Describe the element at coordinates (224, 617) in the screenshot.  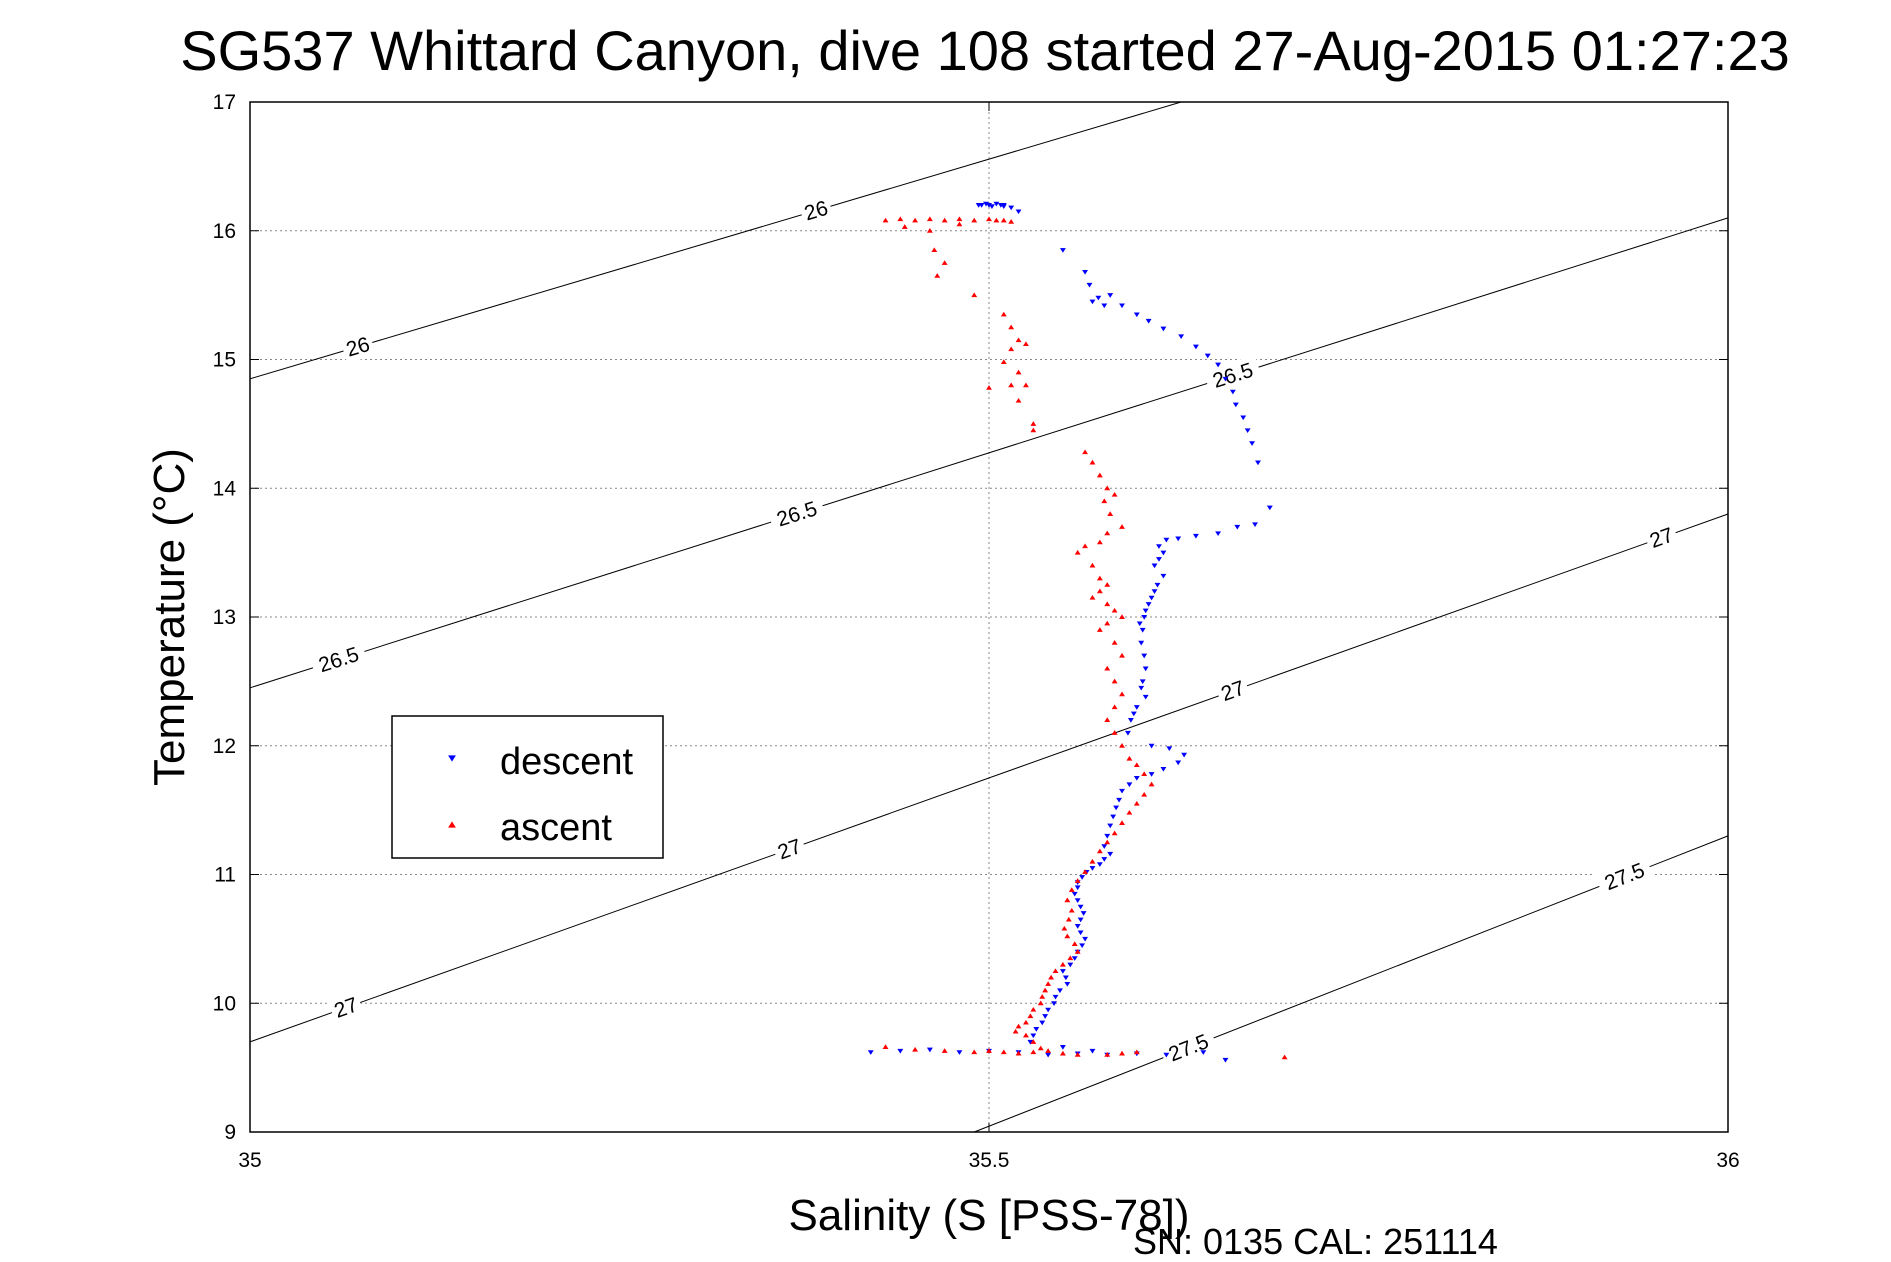
I see `y-tick-label: 13` at that location.